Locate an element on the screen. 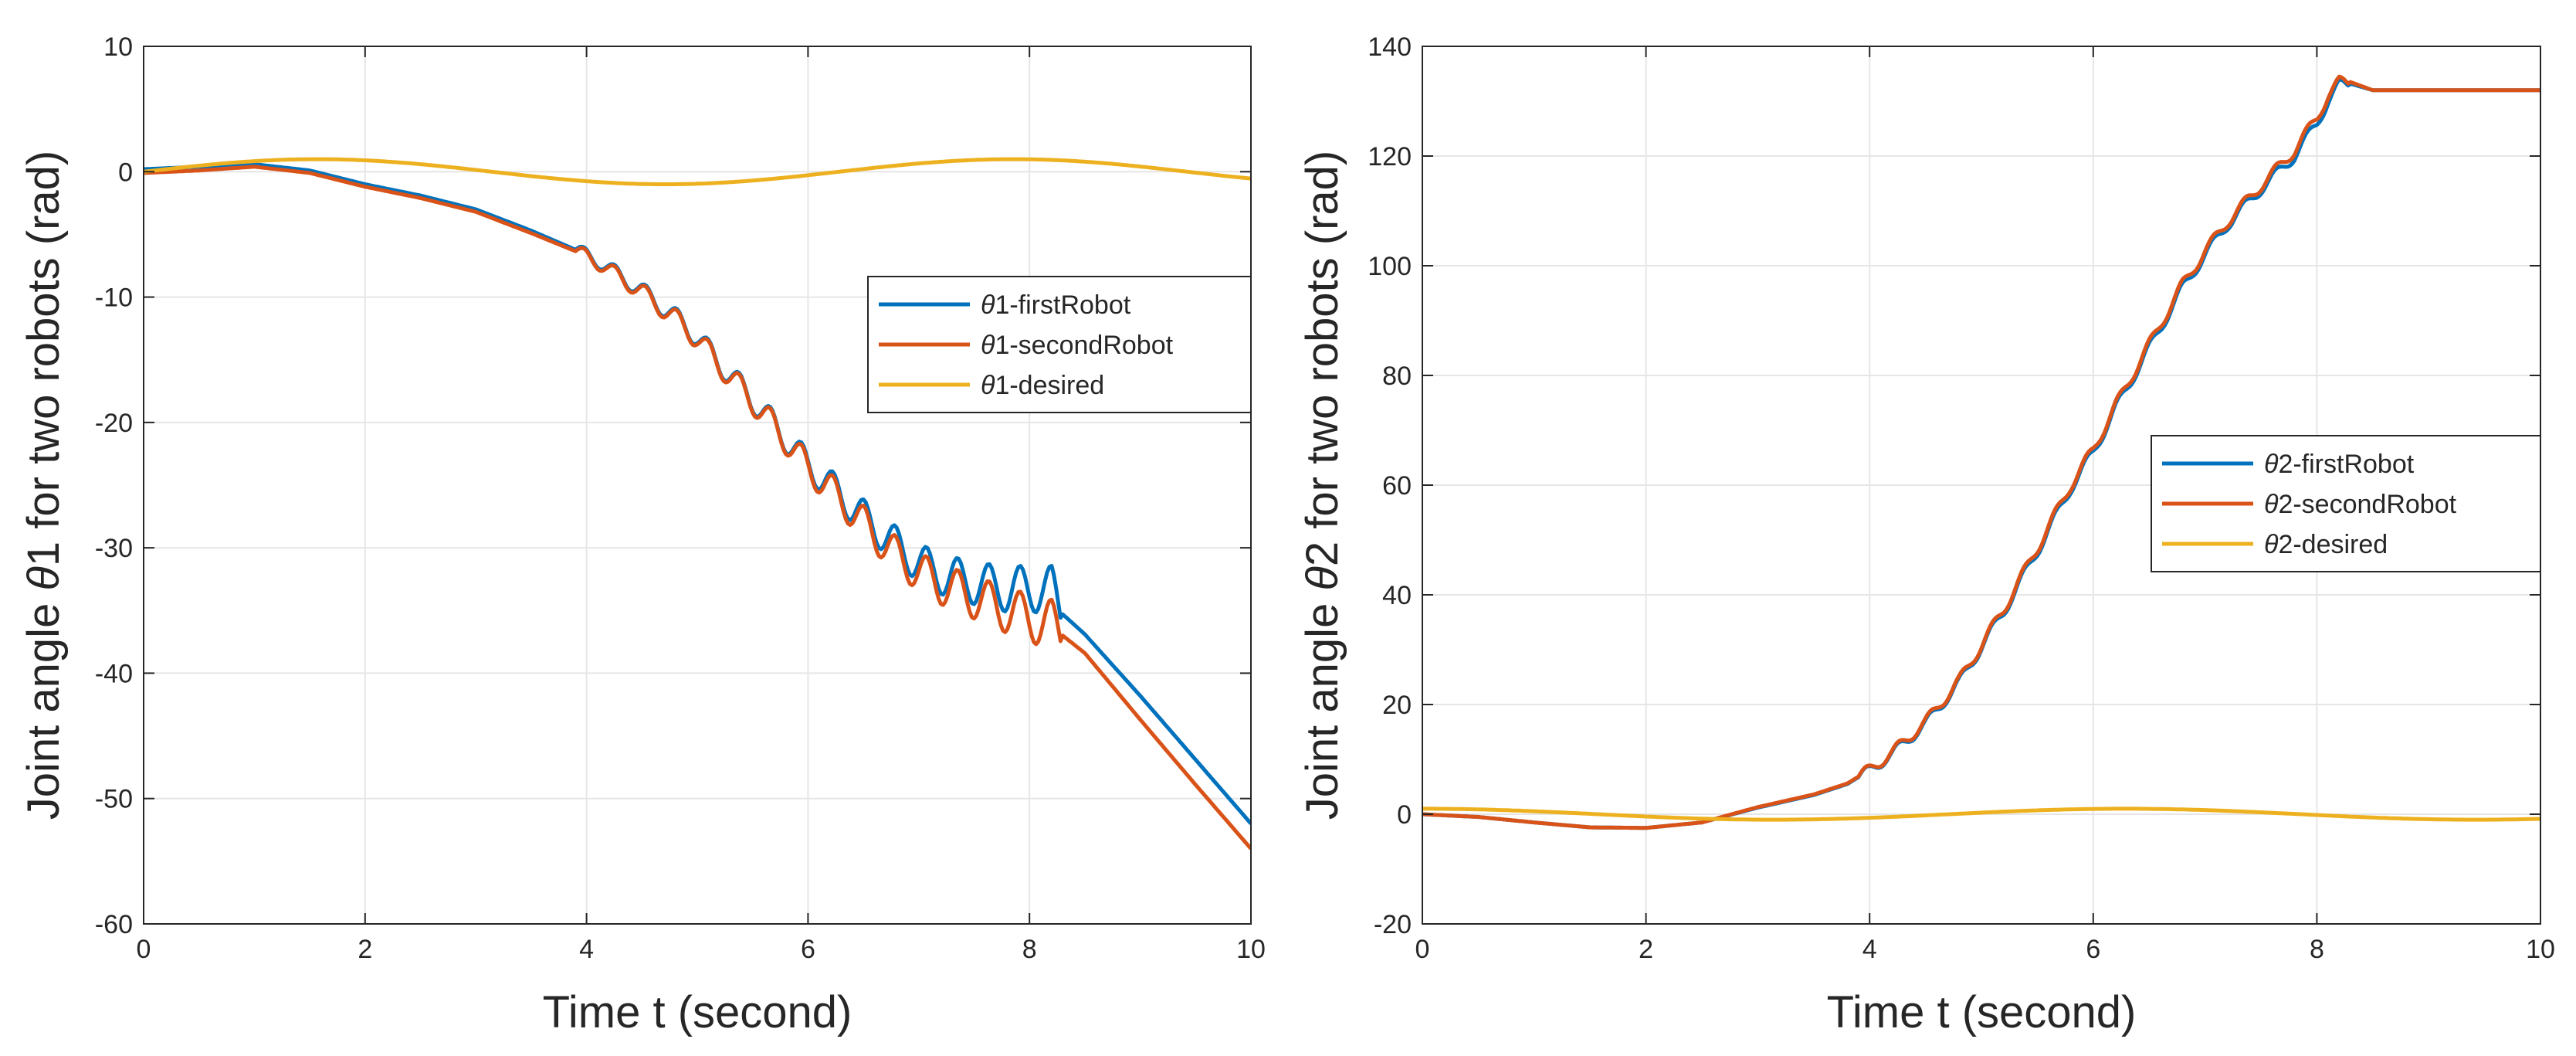 This screenshot has height=1056, width=2576. series-line-1-desired is located at coordinates (697, 171).